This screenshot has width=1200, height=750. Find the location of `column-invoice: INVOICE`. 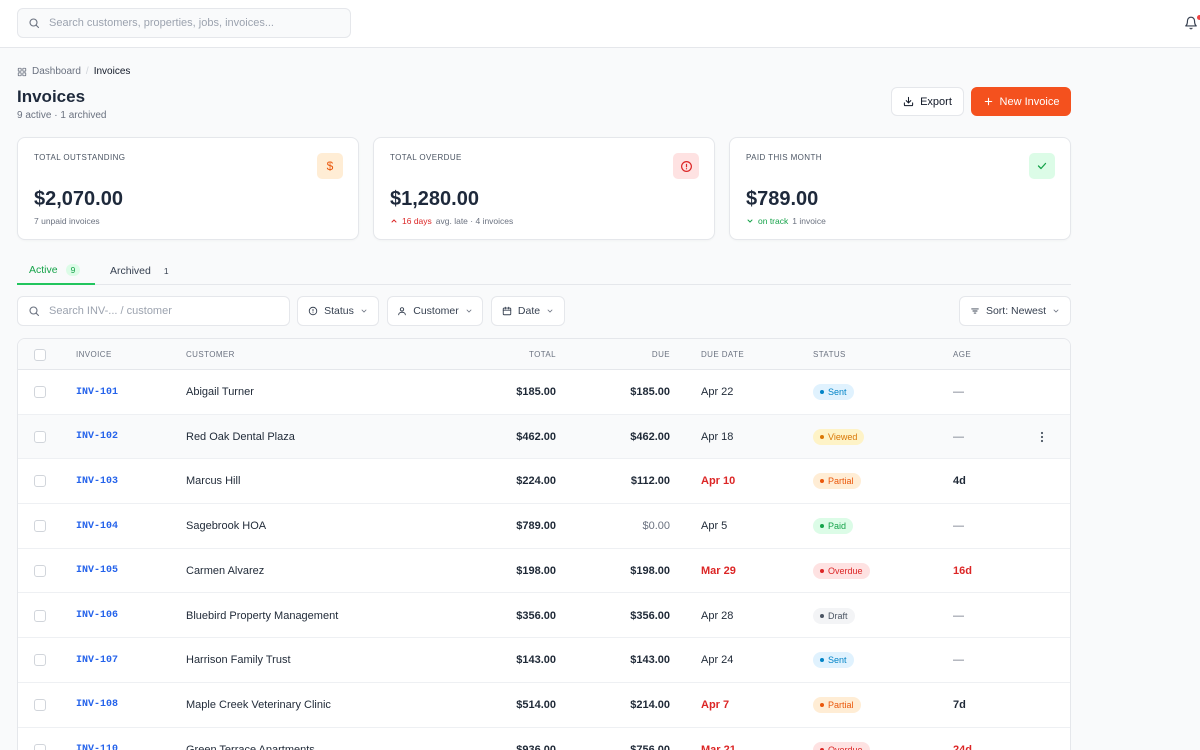

column-invoice: INVOICE is located at coordinates (94, 354).